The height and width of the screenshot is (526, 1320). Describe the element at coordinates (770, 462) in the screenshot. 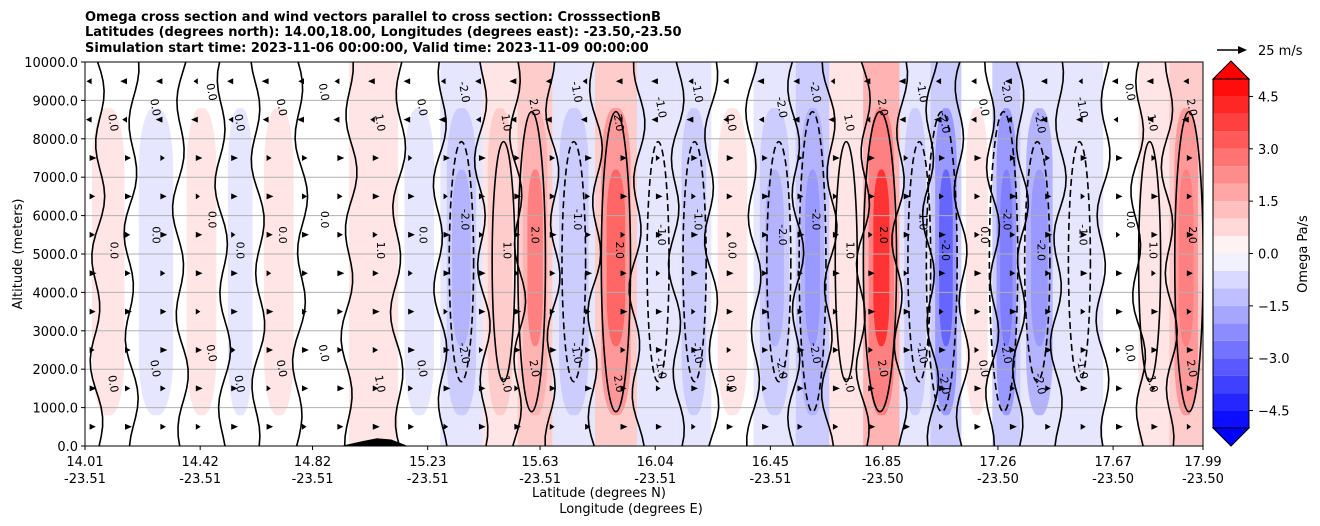

I see `x-tick-label-lat: 16.45` at that location.